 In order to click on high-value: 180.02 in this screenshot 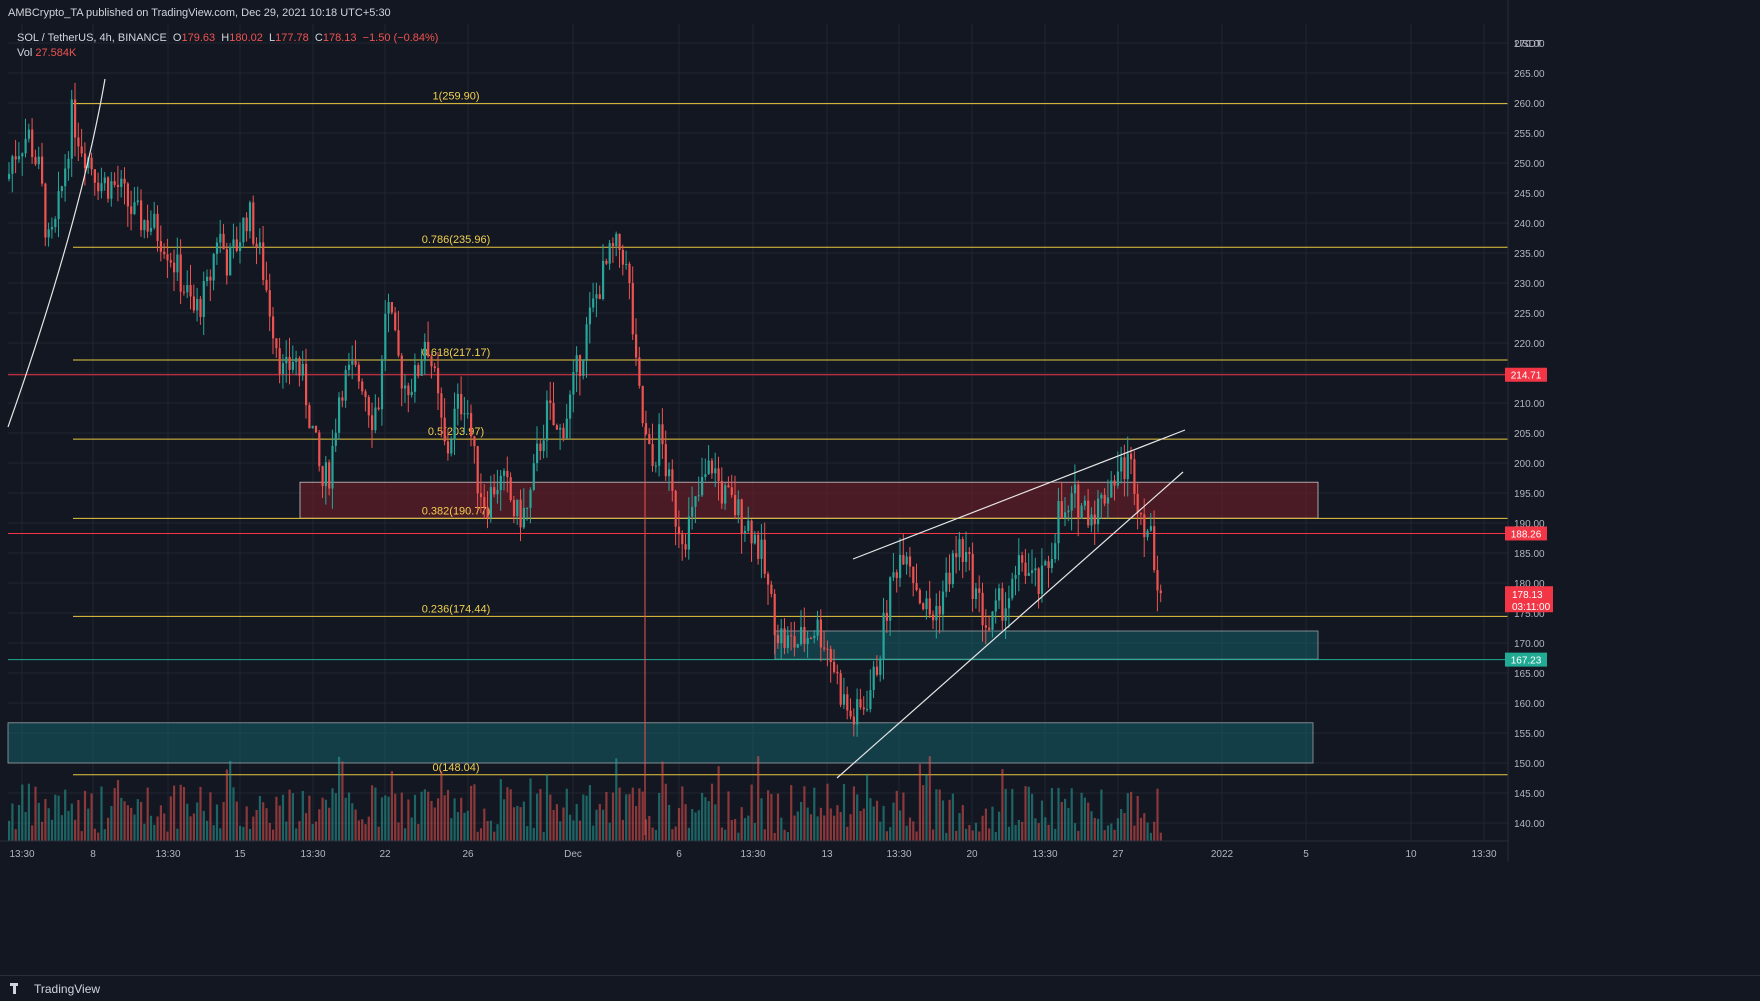, I will do `click(246, 38)`.